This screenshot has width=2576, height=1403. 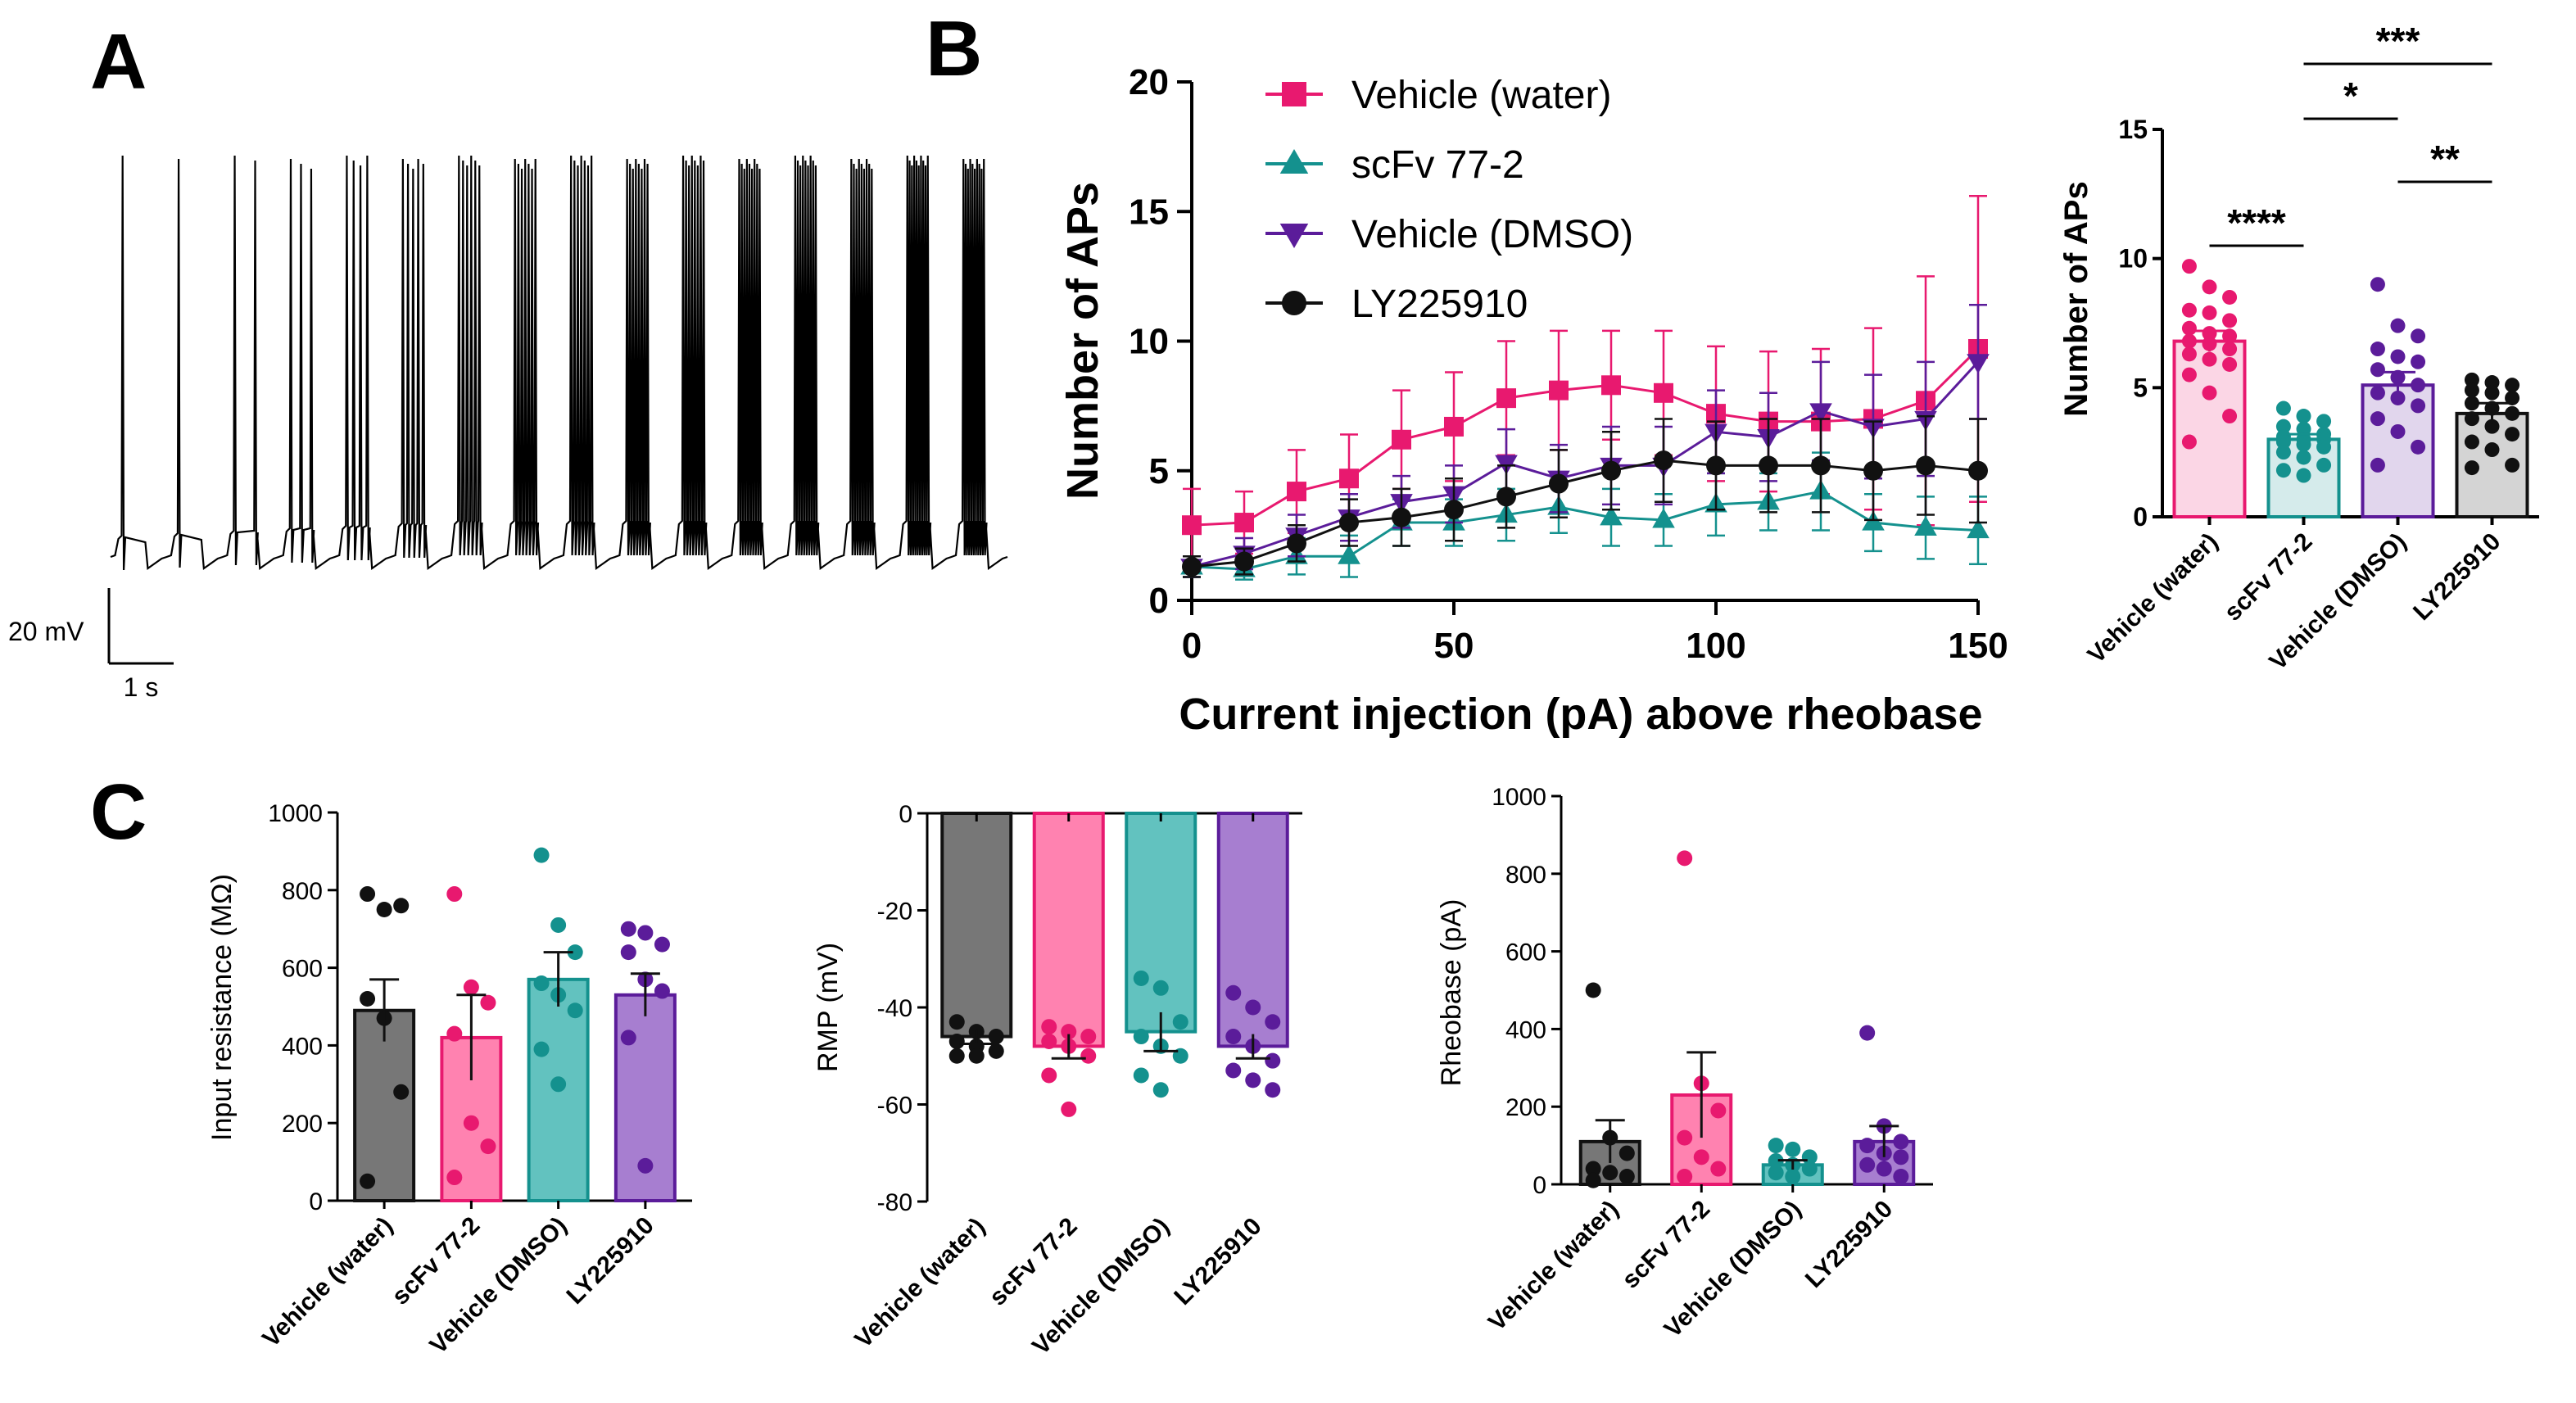 I want to click on significance-label: ****, so click(x=2256, y=222).